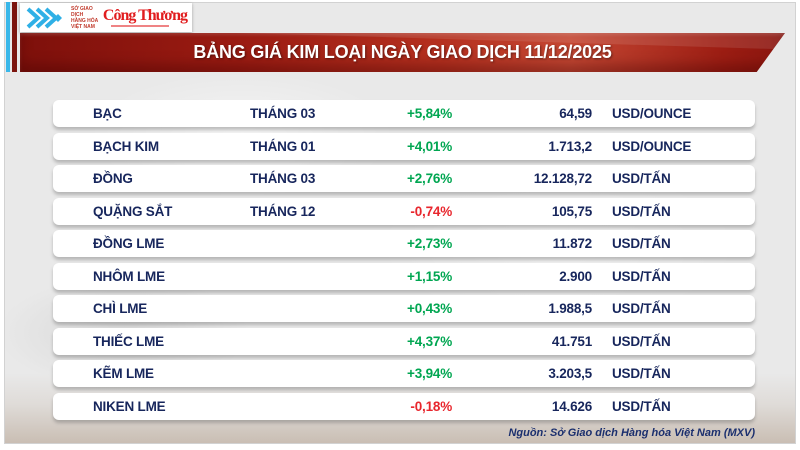 This screenshot has height=450, width=800. Describe the element at coordinates (575, 276) in the screenshot. I see `price-cell: 2.900` at that location.